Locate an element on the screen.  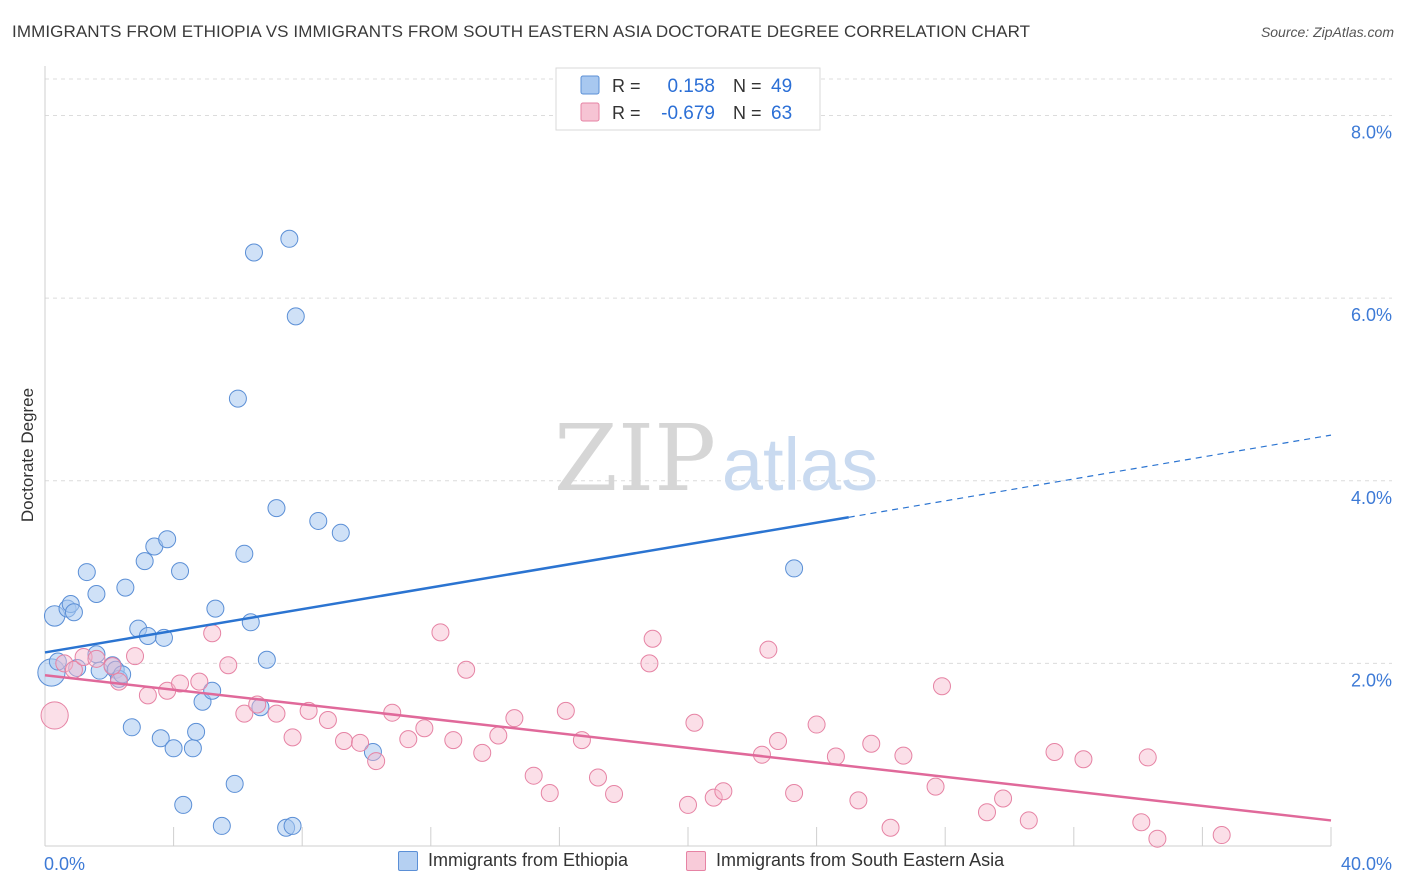
y-axis-label: Doctorate Degree is located at coordinates (27, 455).